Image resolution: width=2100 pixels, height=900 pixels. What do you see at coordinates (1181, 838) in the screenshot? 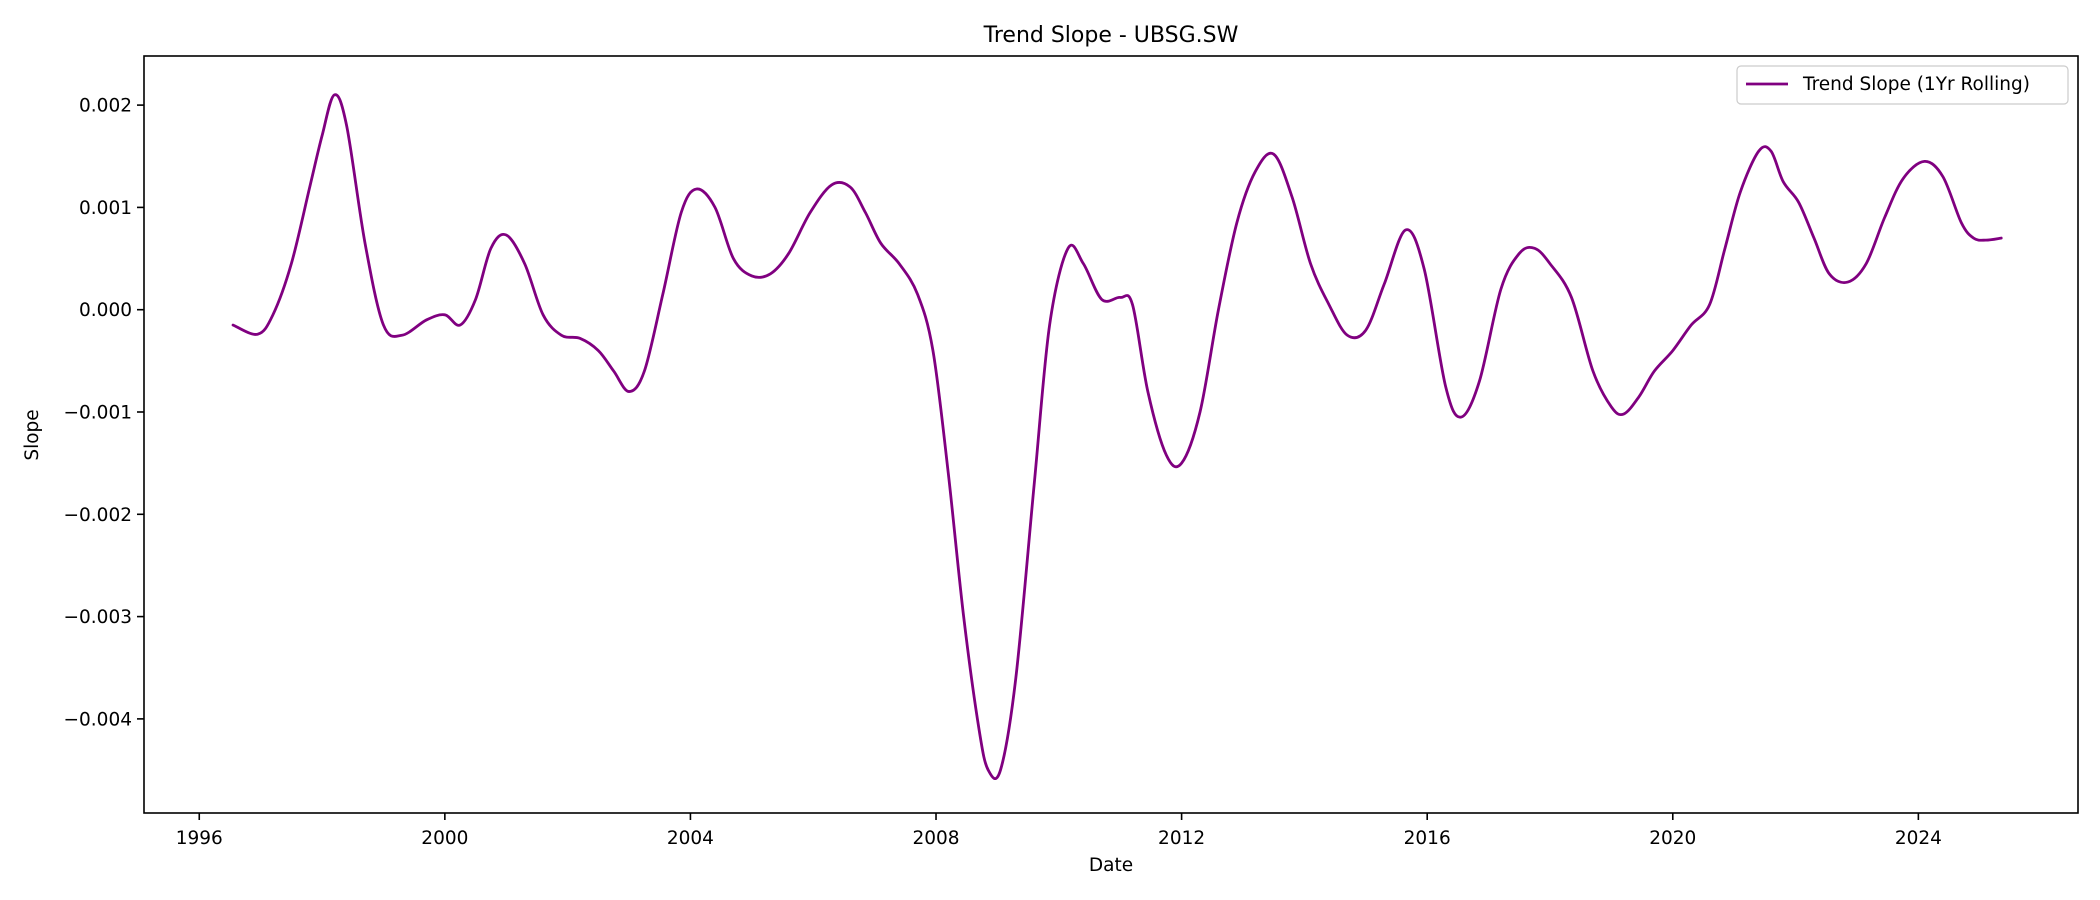
I see `x-tick-label: 2012` at bounding box center [1181, 838].